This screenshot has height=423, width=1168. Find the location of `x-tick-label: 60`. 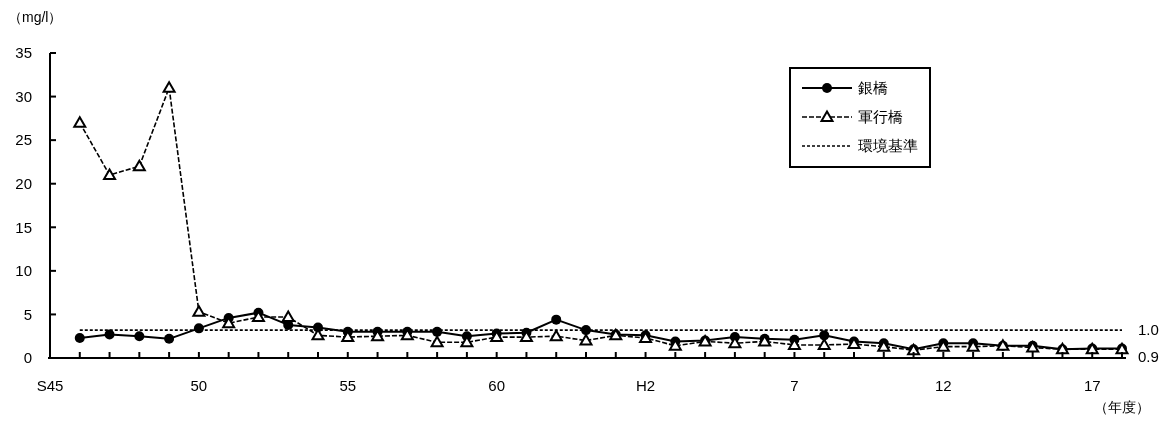

x-tick-label: 60 is located at coordinates (497, 385).